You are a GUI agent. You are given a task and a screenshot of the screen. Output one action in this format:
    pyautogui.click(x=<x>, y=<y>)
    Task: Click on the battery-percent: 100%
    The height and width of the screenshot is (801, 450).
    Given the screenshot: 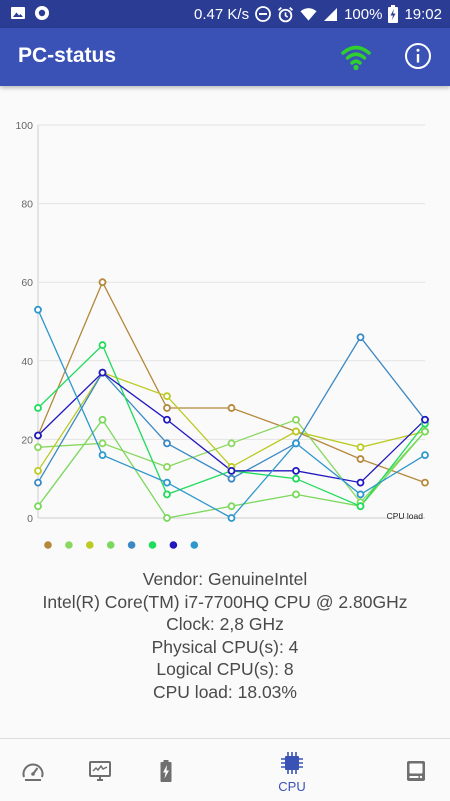 What is the action you would take?
    pyautogui.click(x=363, y=14)
    